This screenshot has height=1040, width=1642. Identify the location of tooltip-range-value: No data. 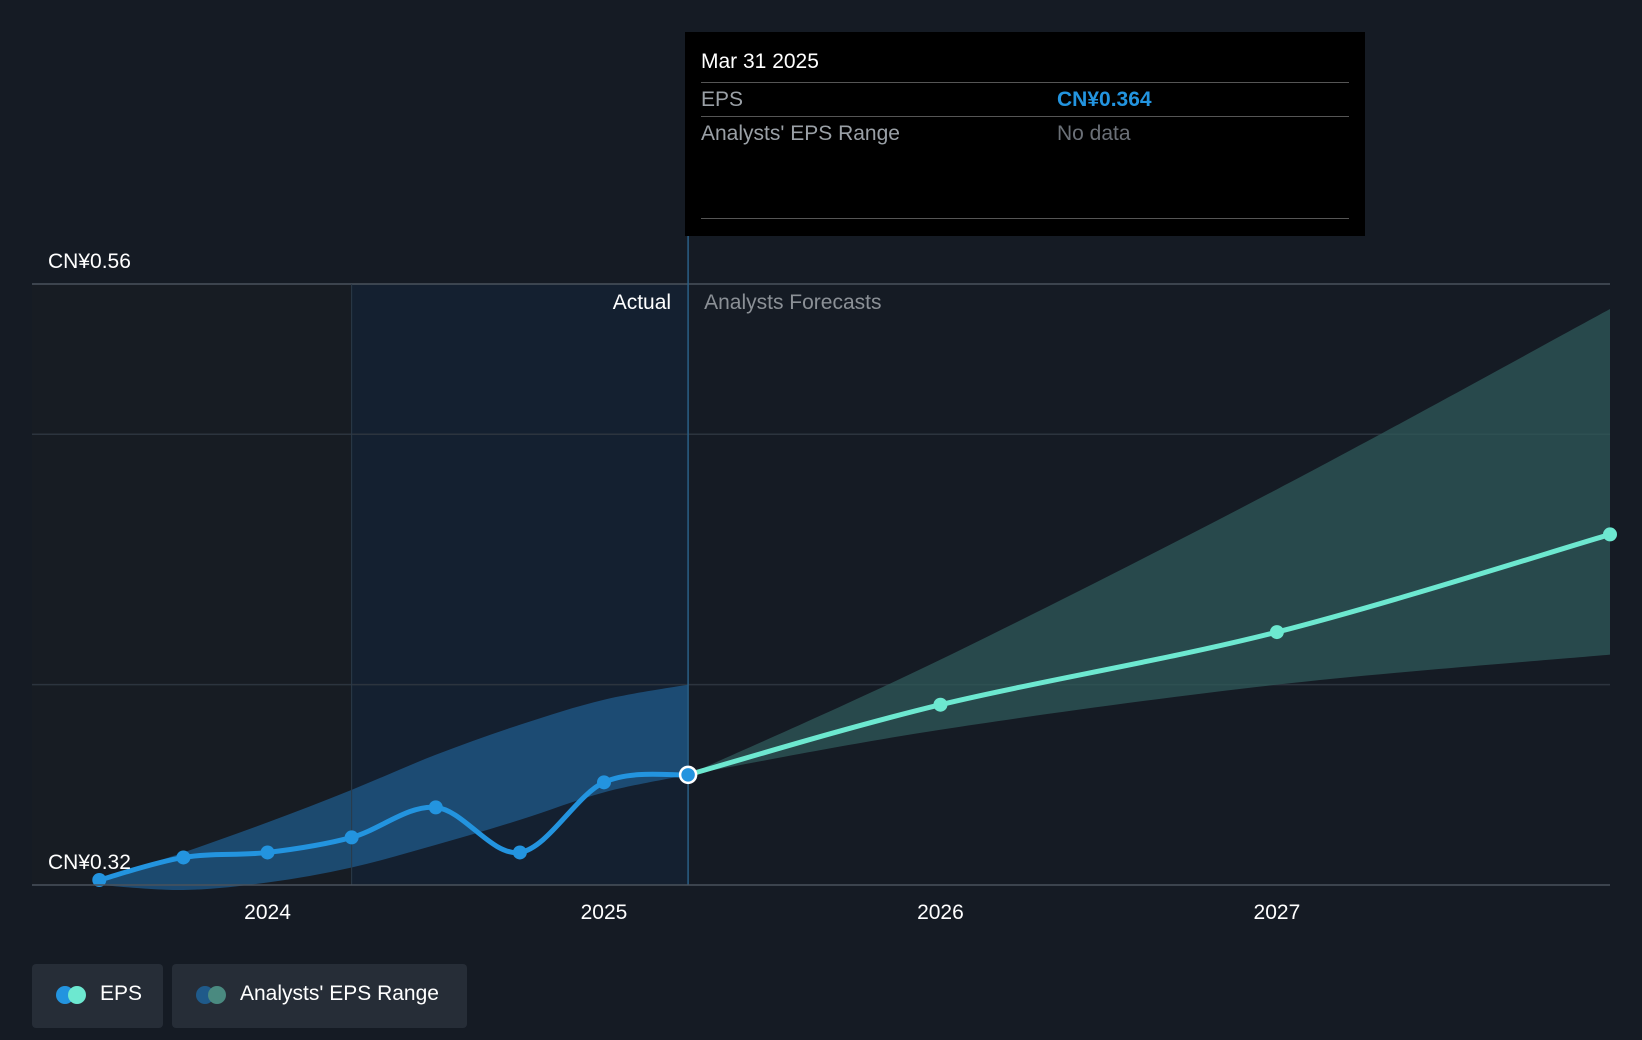
(1094, 133).